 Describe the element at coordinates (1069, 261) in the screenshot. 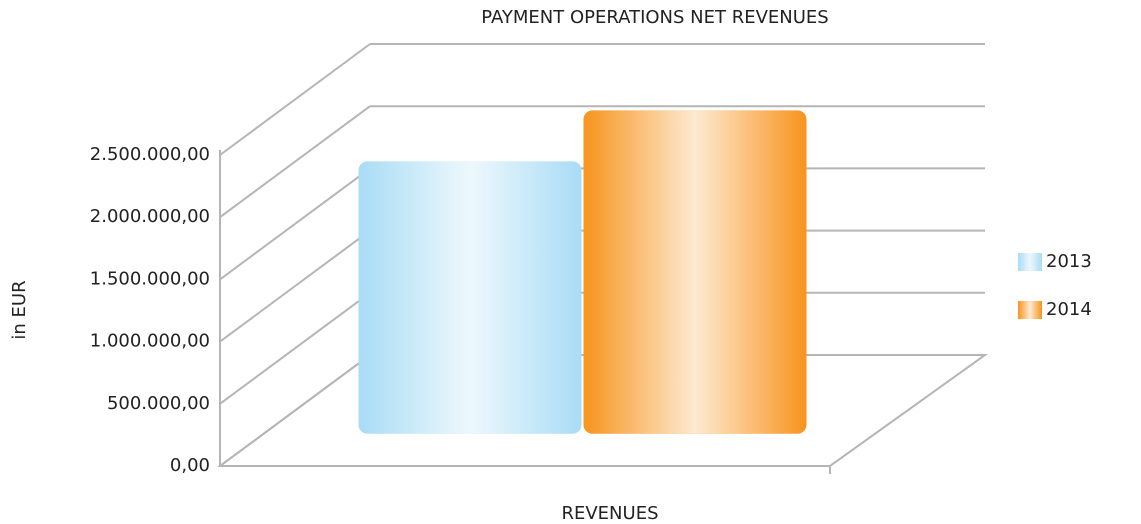

I see `legend-label: 2013` at that location.